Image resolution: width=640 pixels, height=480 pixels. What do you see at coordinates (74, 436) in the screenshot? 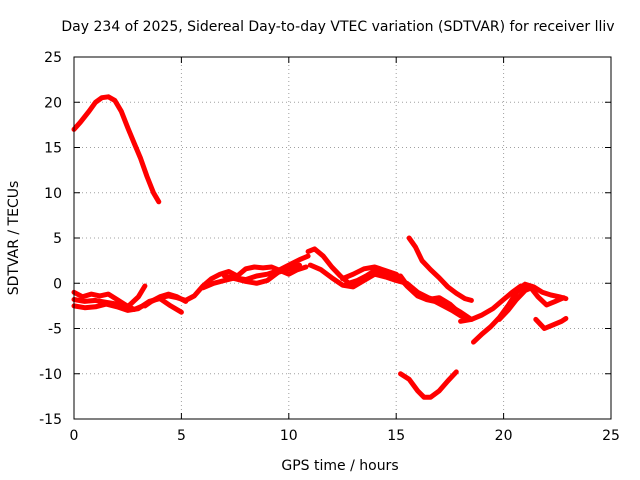
I see `x-tick-label: 0` at bounding box center [74, 436].